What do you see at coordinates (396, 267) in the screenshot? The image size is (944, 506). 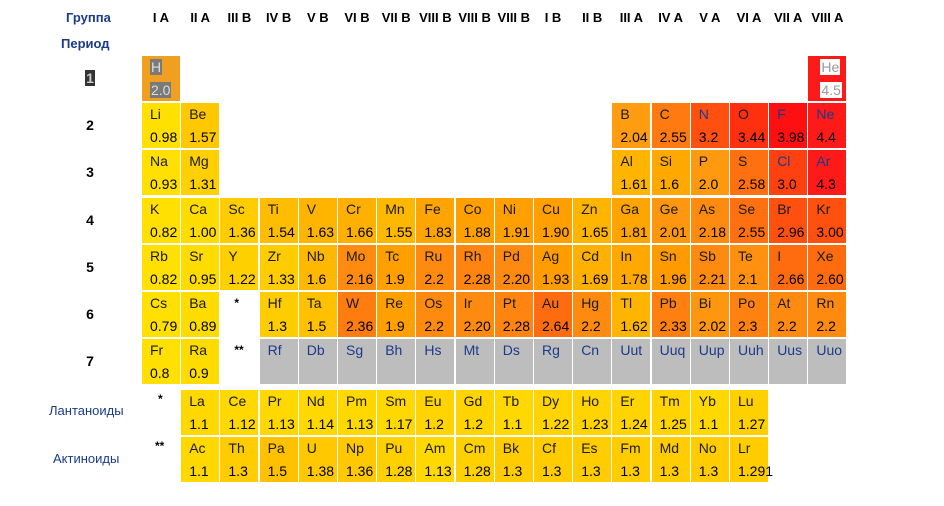 I see `element-cell-tc: Tc 1.9` at bounding box center [396, 267].